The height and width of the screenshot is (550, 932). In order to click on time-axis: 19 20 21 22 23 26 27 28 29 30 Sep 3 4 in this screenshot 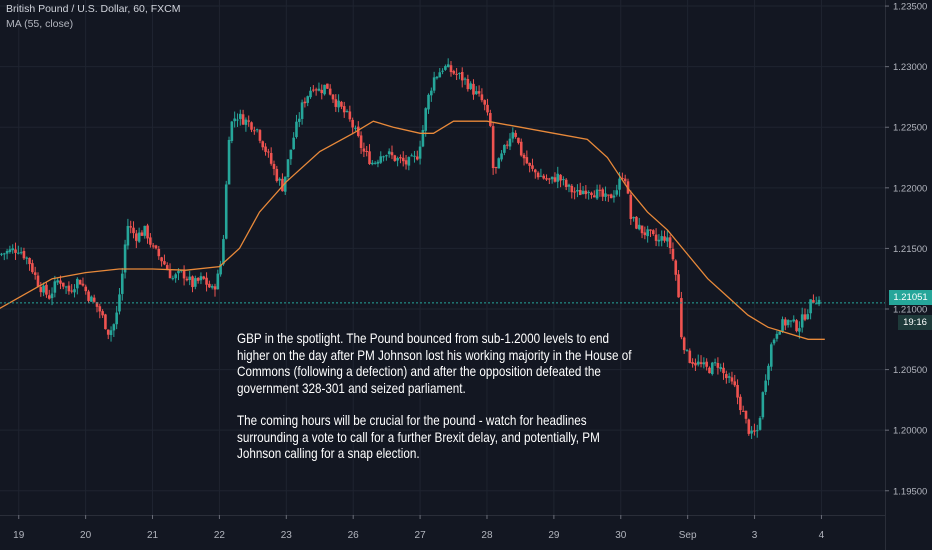, I will do `click(442, 528)`.